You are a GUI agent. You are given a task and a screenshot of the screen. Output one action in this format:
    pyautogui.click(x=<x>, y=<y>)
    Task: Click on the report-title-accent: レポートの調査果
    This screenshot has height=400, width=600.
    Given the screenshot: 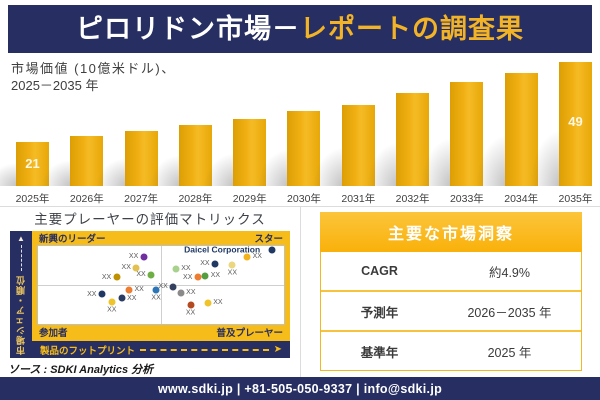 What is the action you would take?
    pyautogui.click(x=412, y=28)
    